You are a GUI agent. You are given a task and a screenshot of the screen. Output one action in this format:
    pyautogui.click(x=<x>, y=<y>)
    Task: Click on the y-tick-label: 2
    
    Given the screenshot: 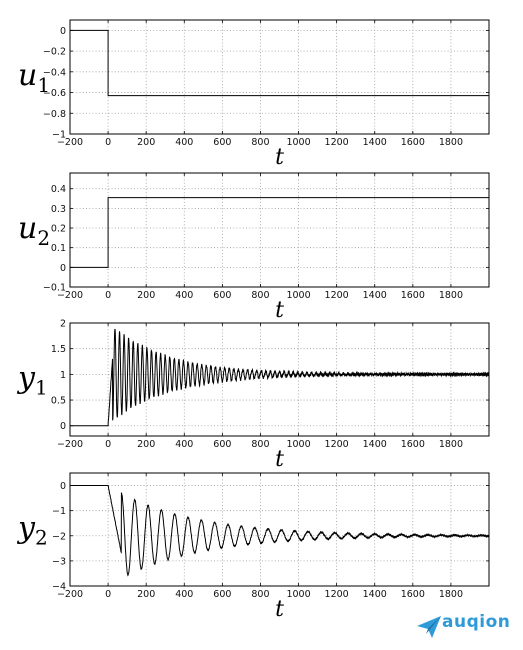 What is the action you would take?
    pyautogui.click(x=63, y=324)
    